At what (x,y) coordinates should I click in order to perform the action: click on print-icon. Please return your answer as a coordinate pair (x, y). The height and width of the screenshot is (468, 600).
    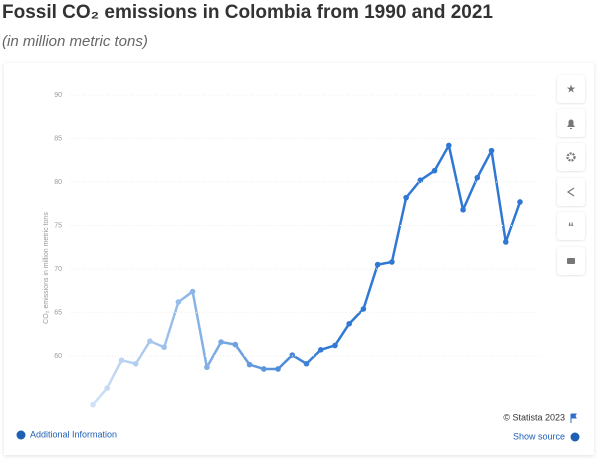
    Looking at the image, I should click on (571, 261).